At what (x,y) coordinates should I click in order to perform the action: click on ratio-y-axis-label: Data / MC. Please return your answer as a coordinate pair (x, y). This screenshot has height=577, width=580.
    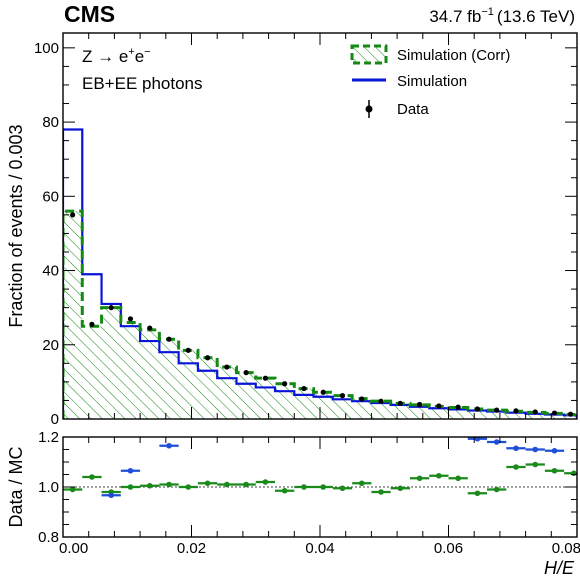
    Looking at the image, I should click on (16, 486).